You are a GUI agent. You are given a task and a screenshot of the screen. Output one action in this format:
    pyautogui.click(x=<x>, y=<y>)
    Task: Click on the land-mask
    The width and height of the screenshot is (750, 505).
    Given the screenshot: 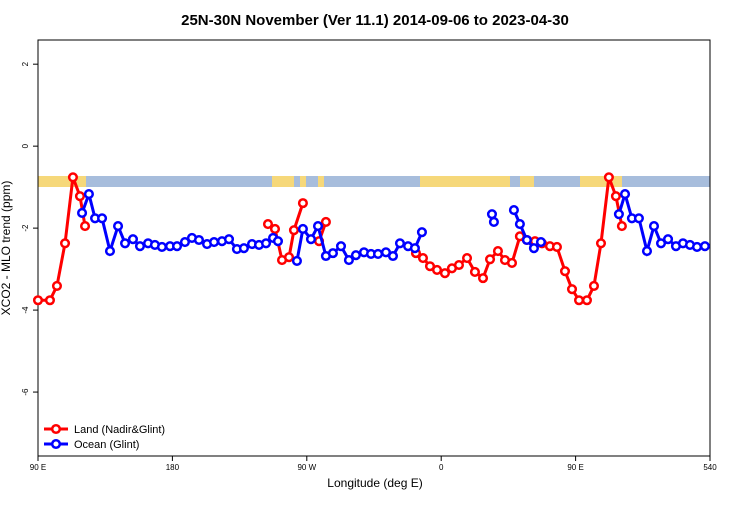 What is the action you would take?
    pyautogui.click(x=374, y=181)
    